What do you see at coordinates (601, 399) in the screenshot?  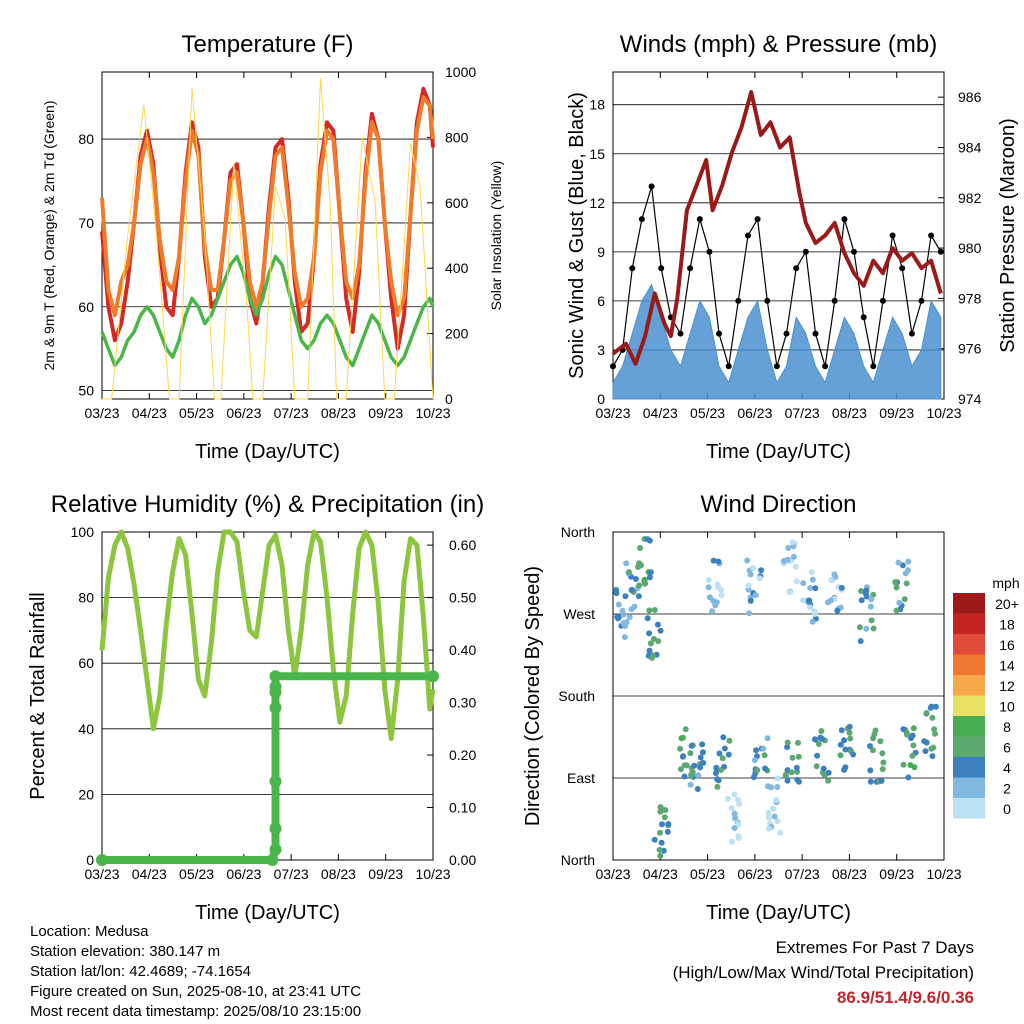 I see `y-tick-label: 0` at bounding box center [601, 399].